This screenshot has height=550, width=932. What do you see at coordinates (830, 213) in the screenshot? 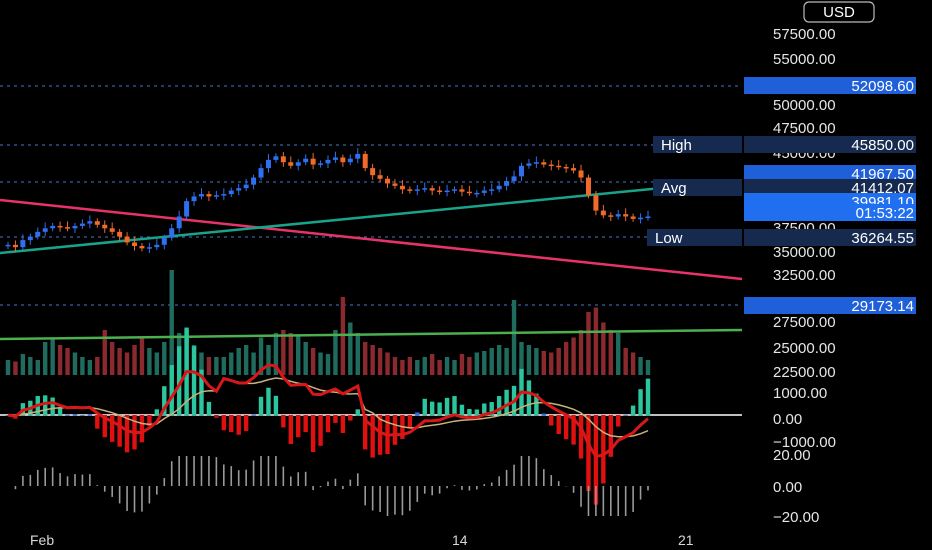
I see `price-tag: 01:53:22` at bounding box center [830, 213].